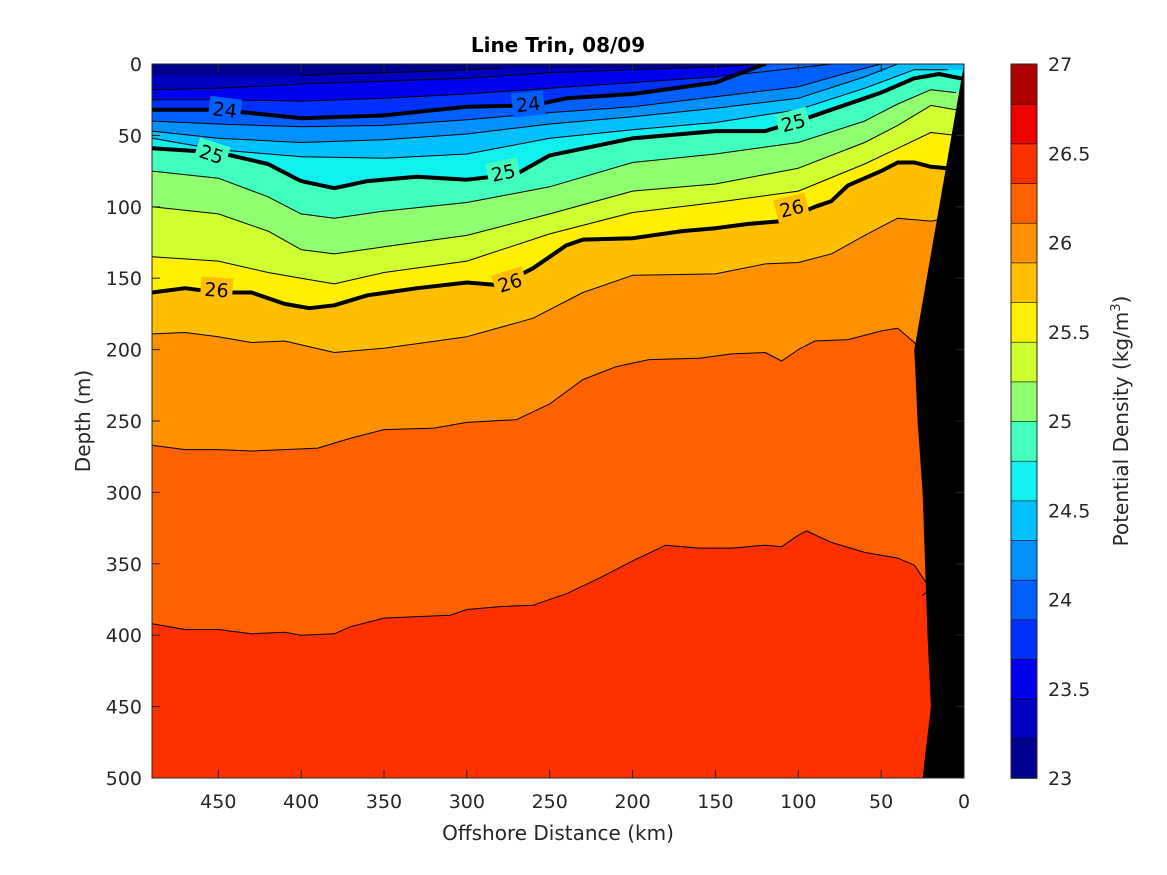  What do you see at coordinates (124, 208) in the screenshot?
I see `y-tick-label: 100` at bounding box center [124, 208].